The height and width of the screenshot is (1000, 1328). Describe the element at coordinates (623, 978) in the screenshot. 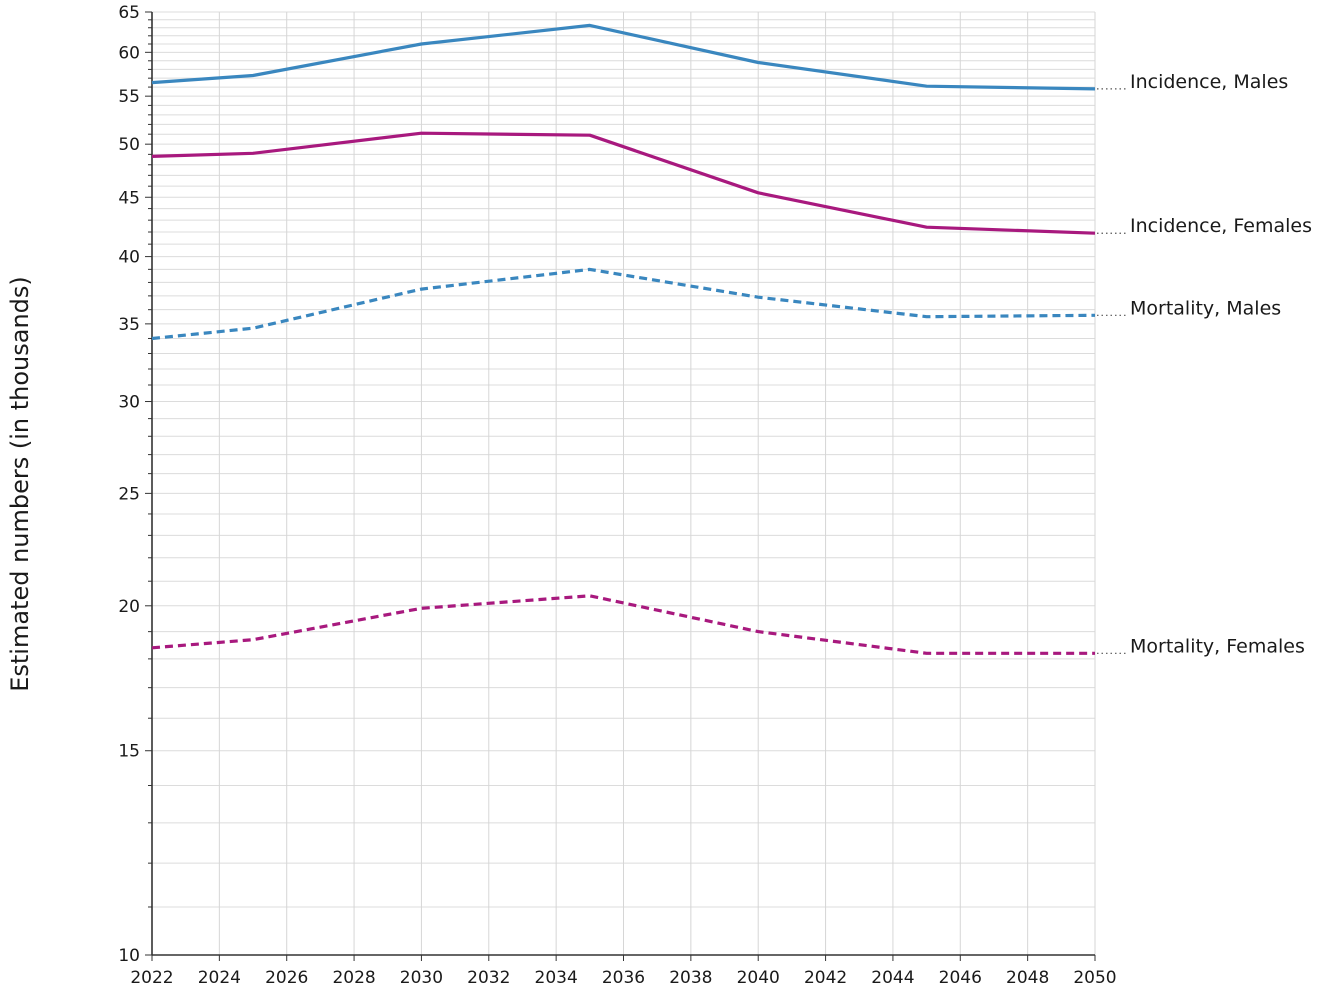

I see `x-tick-label: 2036` at that location.